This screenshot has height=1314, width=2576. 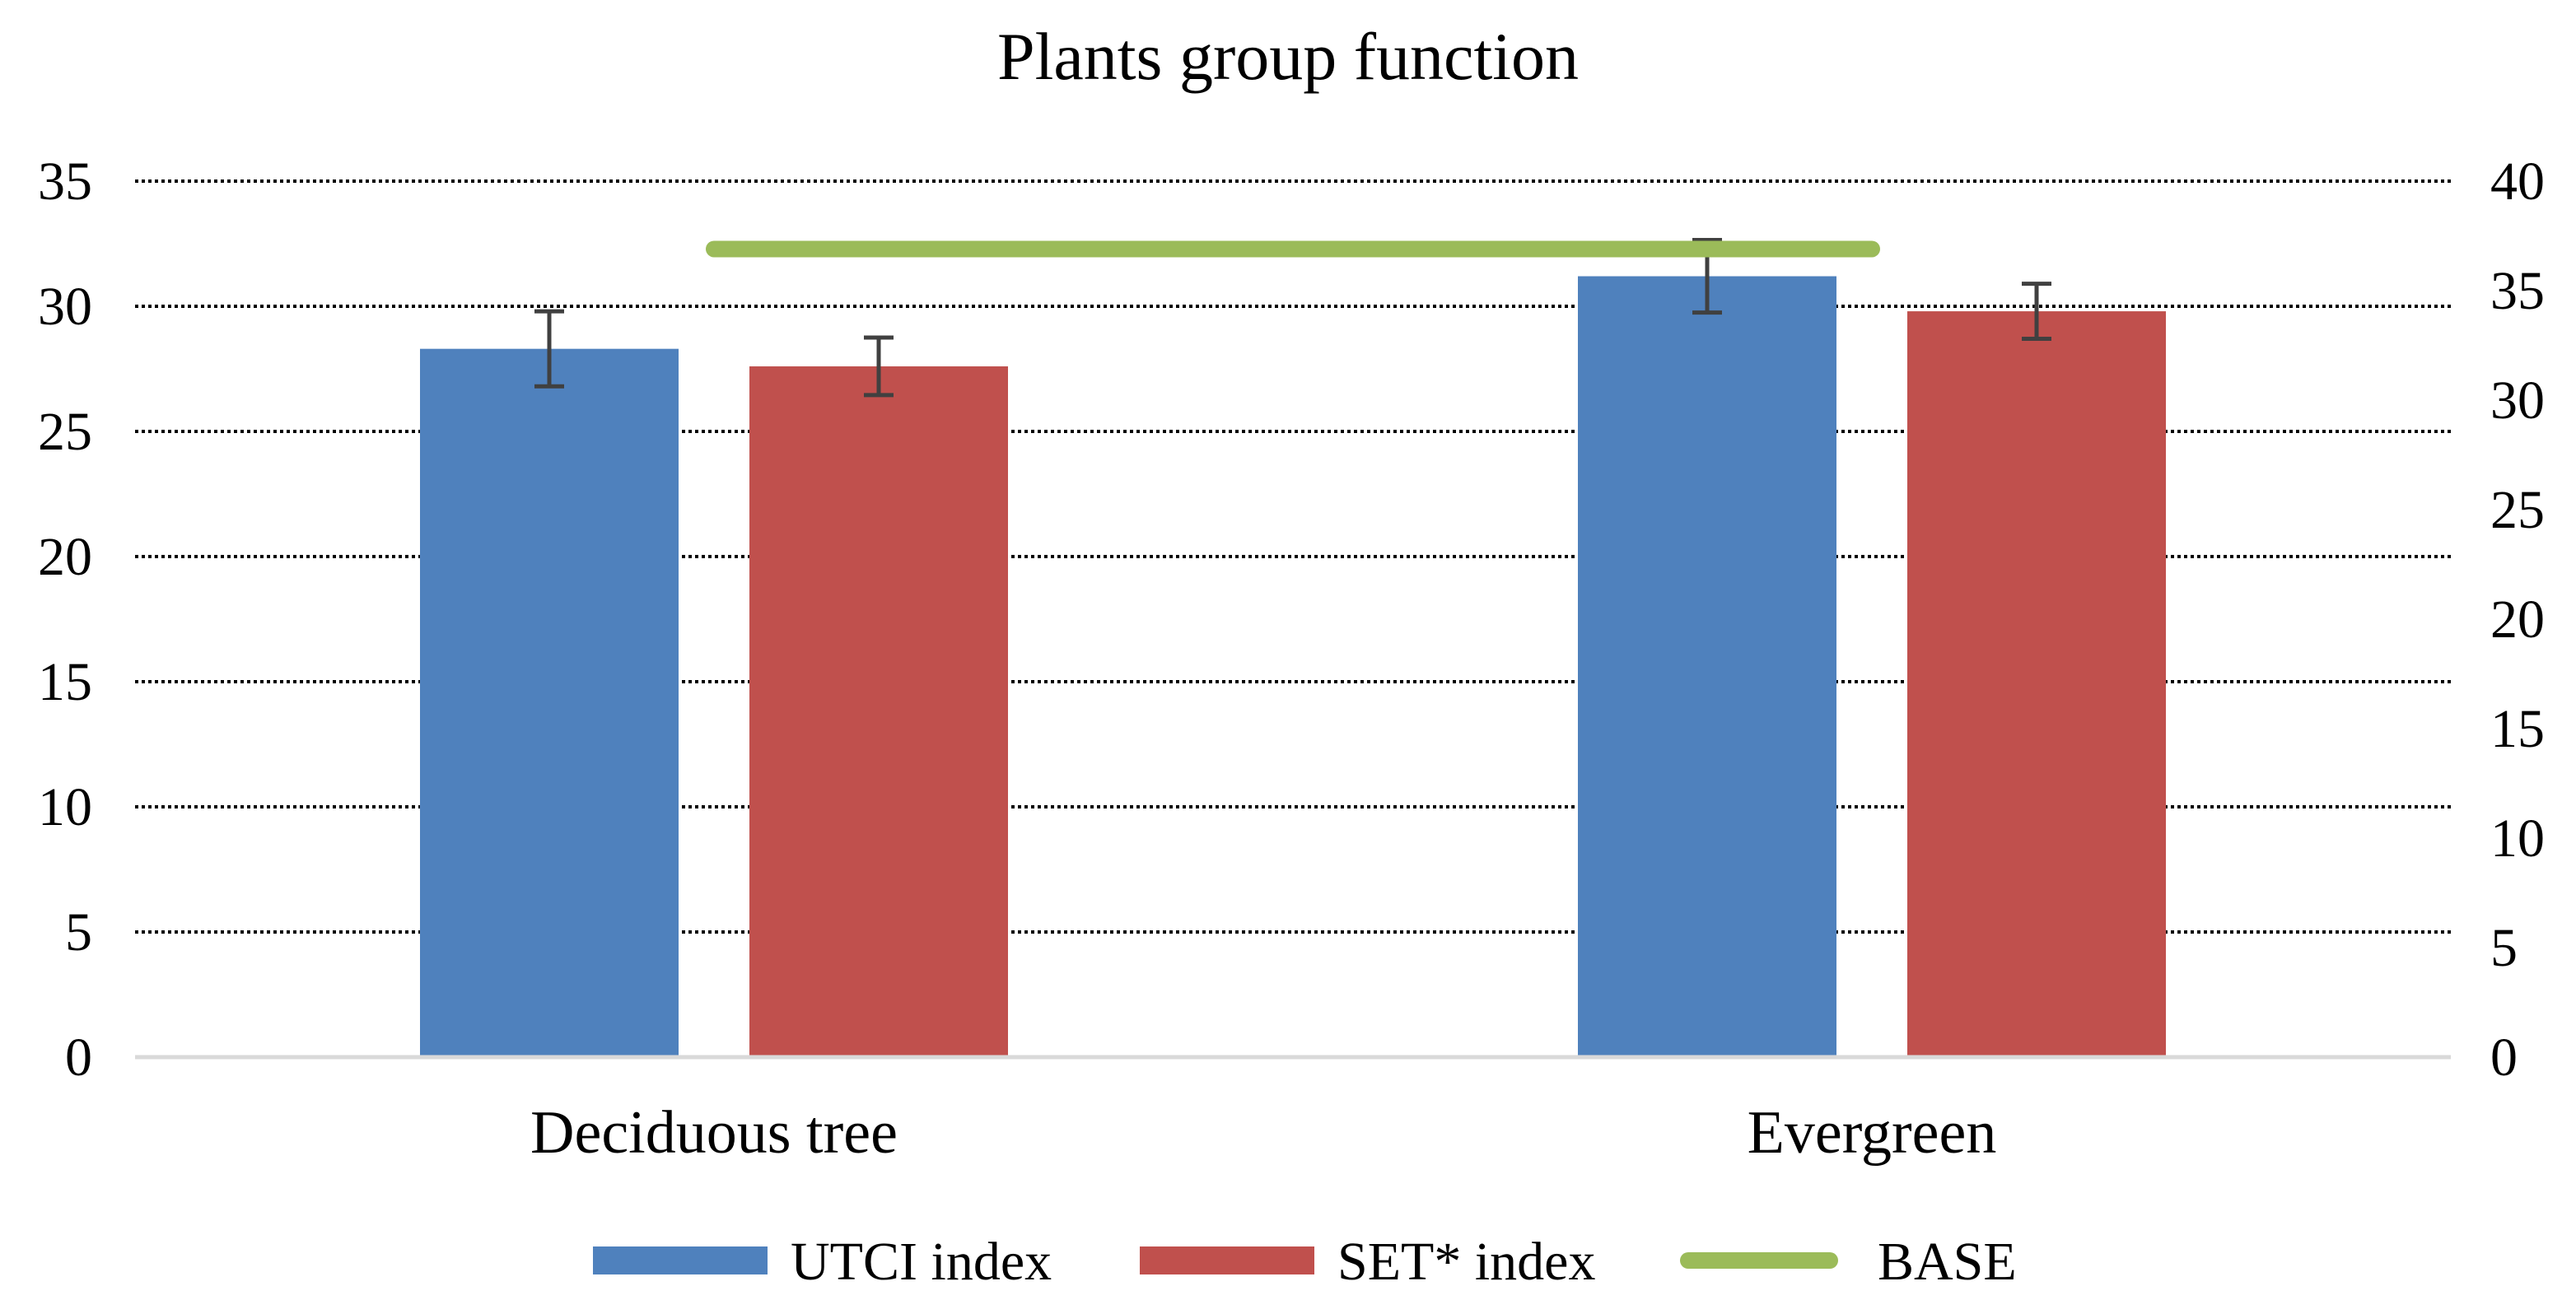 I want to click on y-tick-label: 20, so click(x=65, y=557).